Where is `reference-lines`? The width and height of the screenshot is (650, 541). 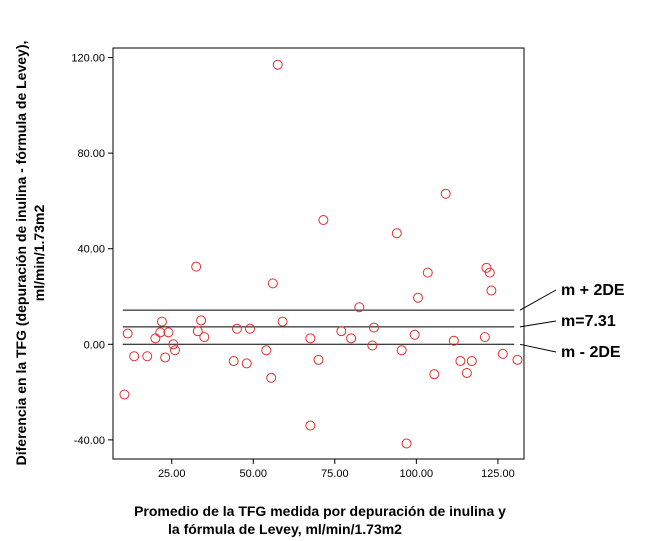
reference-lines is located at coordinates (318, 327).